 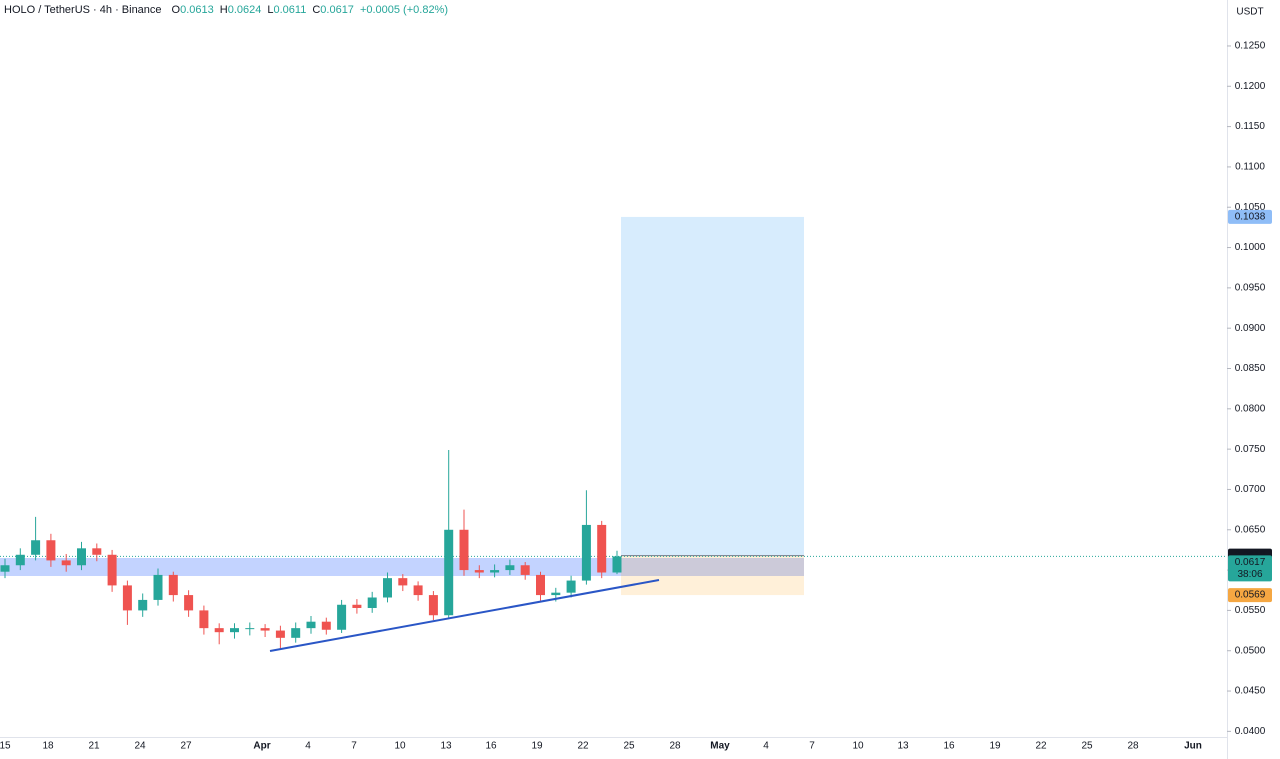 What do you see at coordinates (1250, 562) in the screenshot?
I see `last-price-label: 0.0617` at bounding box center [1250, 562].